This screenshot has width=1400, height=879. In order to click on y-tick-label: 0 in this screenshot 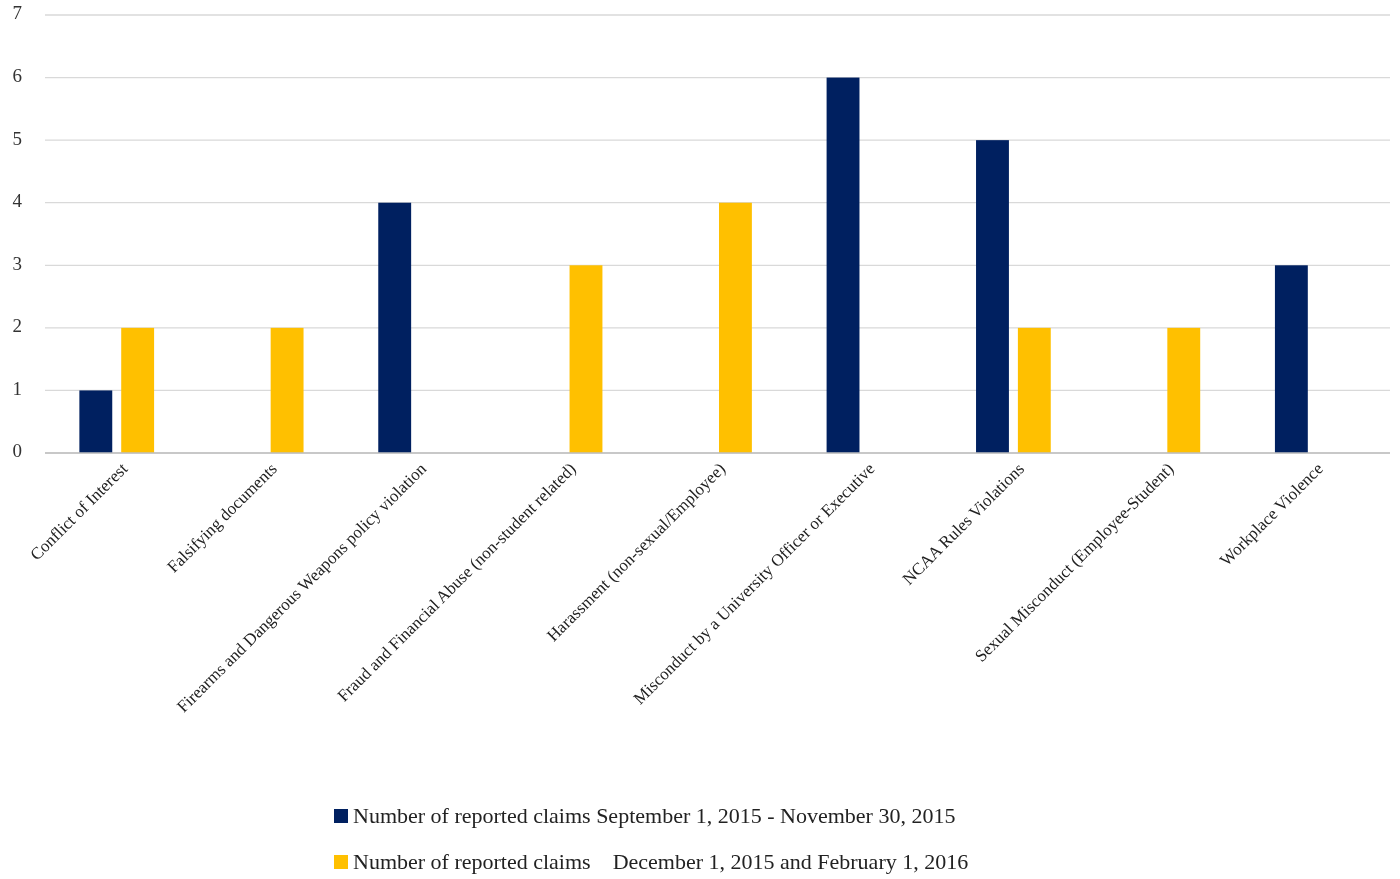, I will do `click(17, 451)`.